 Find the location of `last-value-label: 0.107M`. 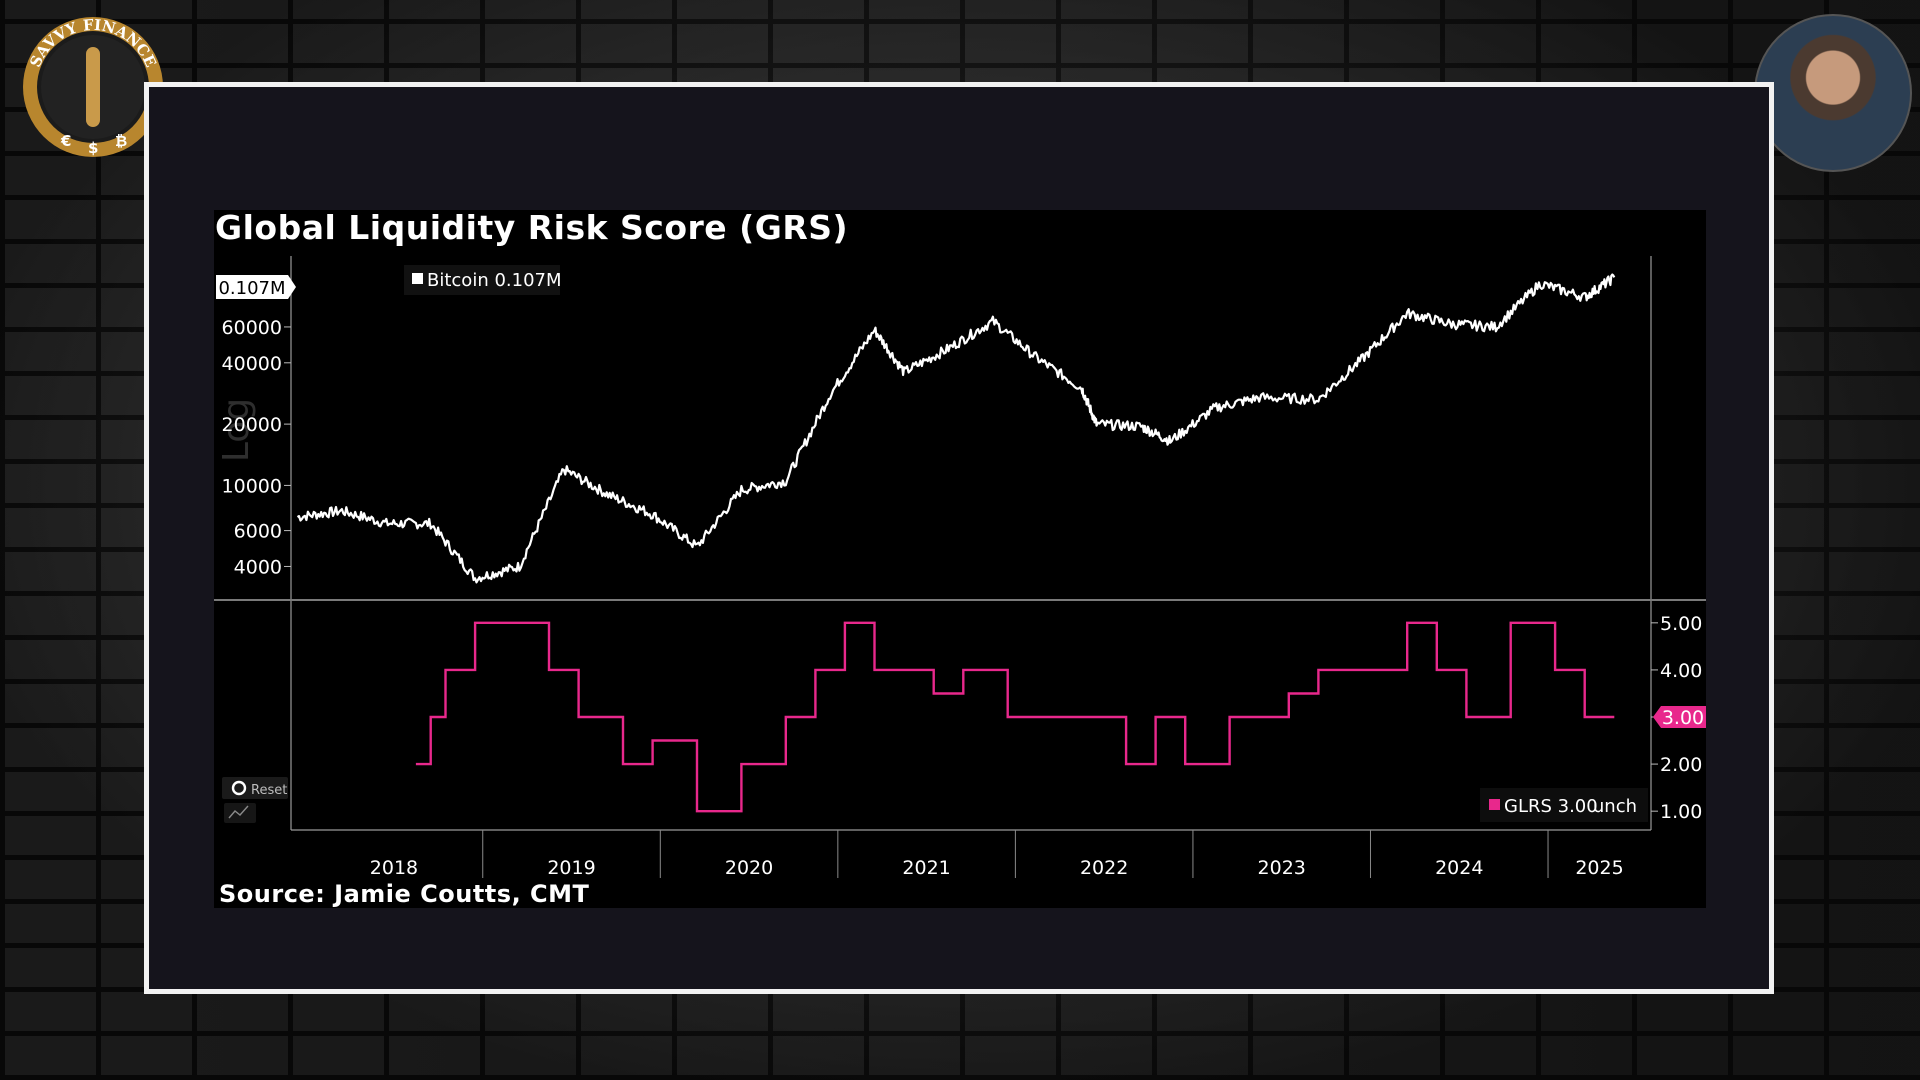

last-value-label: 0.107M is located at coordinates (251, 288).